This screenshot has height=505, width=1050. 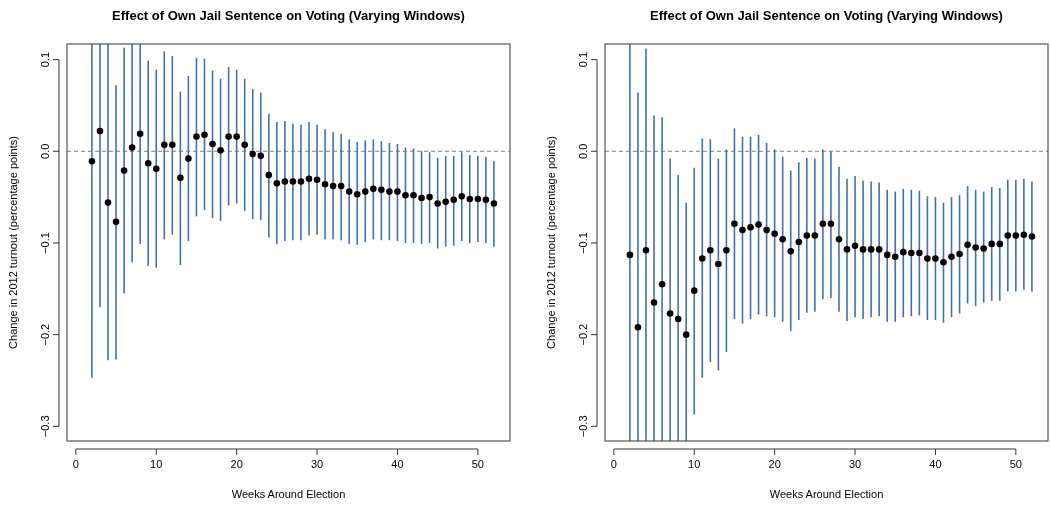 What do you see at coordinates (583, 334) in the screenshot?
I see `y-tick-label: −0.2` at bounding box center [583, 334].